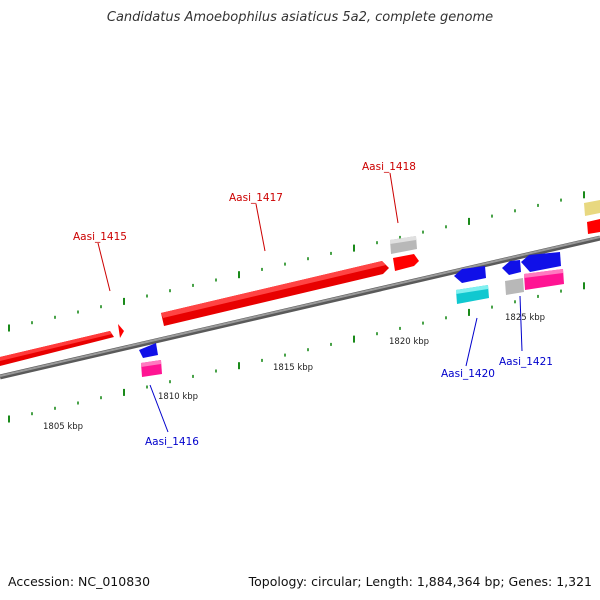 The width and height of the screenshot is (600, 600). Describe the element at coordinates (151, 363) in the screenshot. I see `gene-aasi-1416-magenta-top` at that location.